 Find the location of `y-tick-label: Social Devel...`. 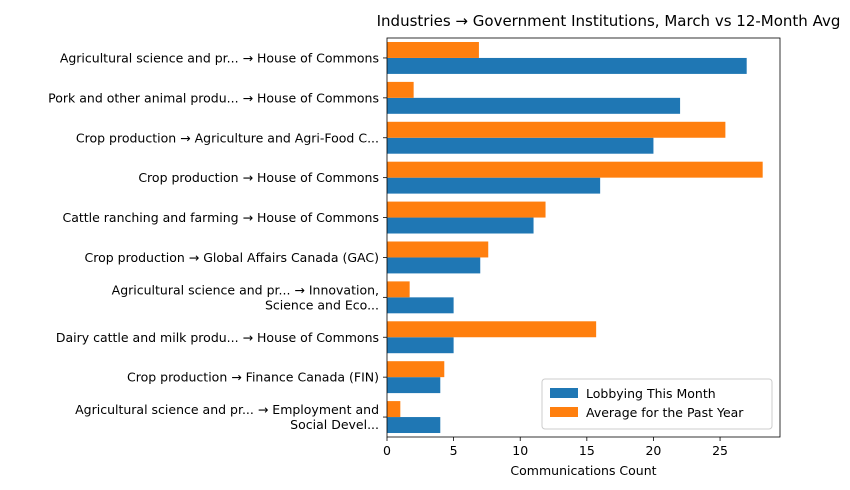

y-tick-label: Social Devel... is located at coordinates (334, 424).